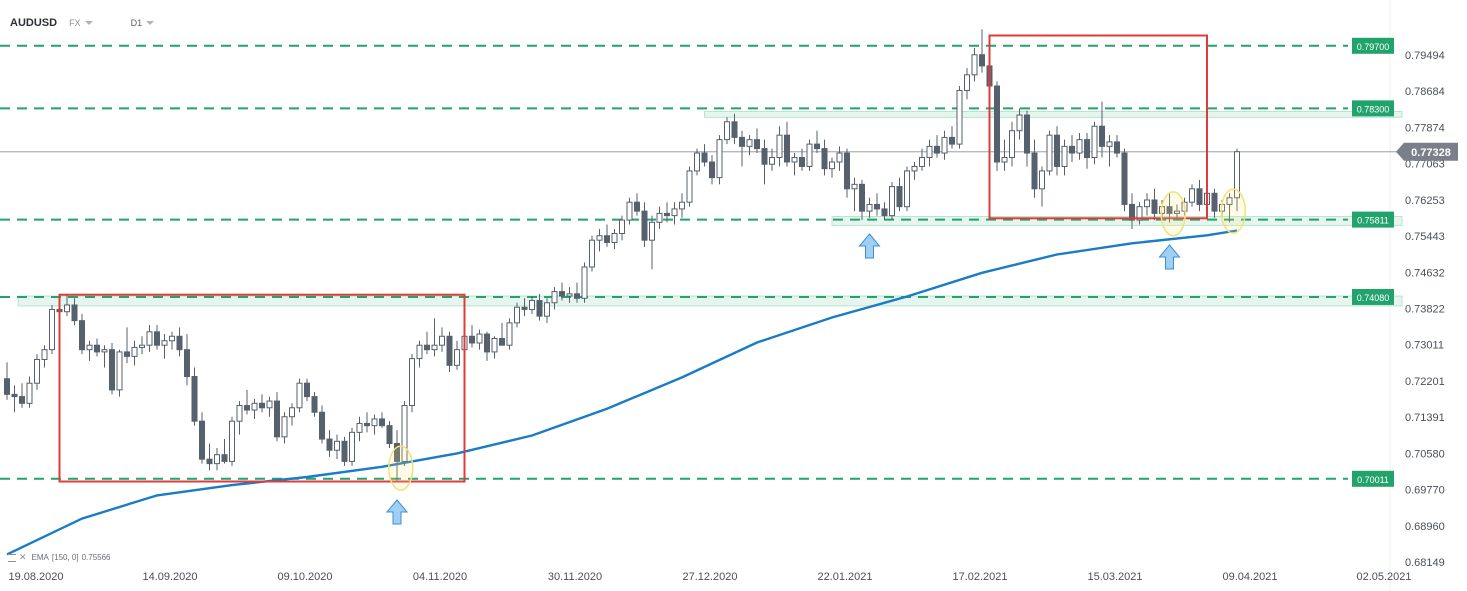 This screenshot has width=1467, height=591. What do you see at coordinates (1425, 491) in the screenshot?
I see `y-tick-label: 0.69770` at bounding box center [1425, 491].